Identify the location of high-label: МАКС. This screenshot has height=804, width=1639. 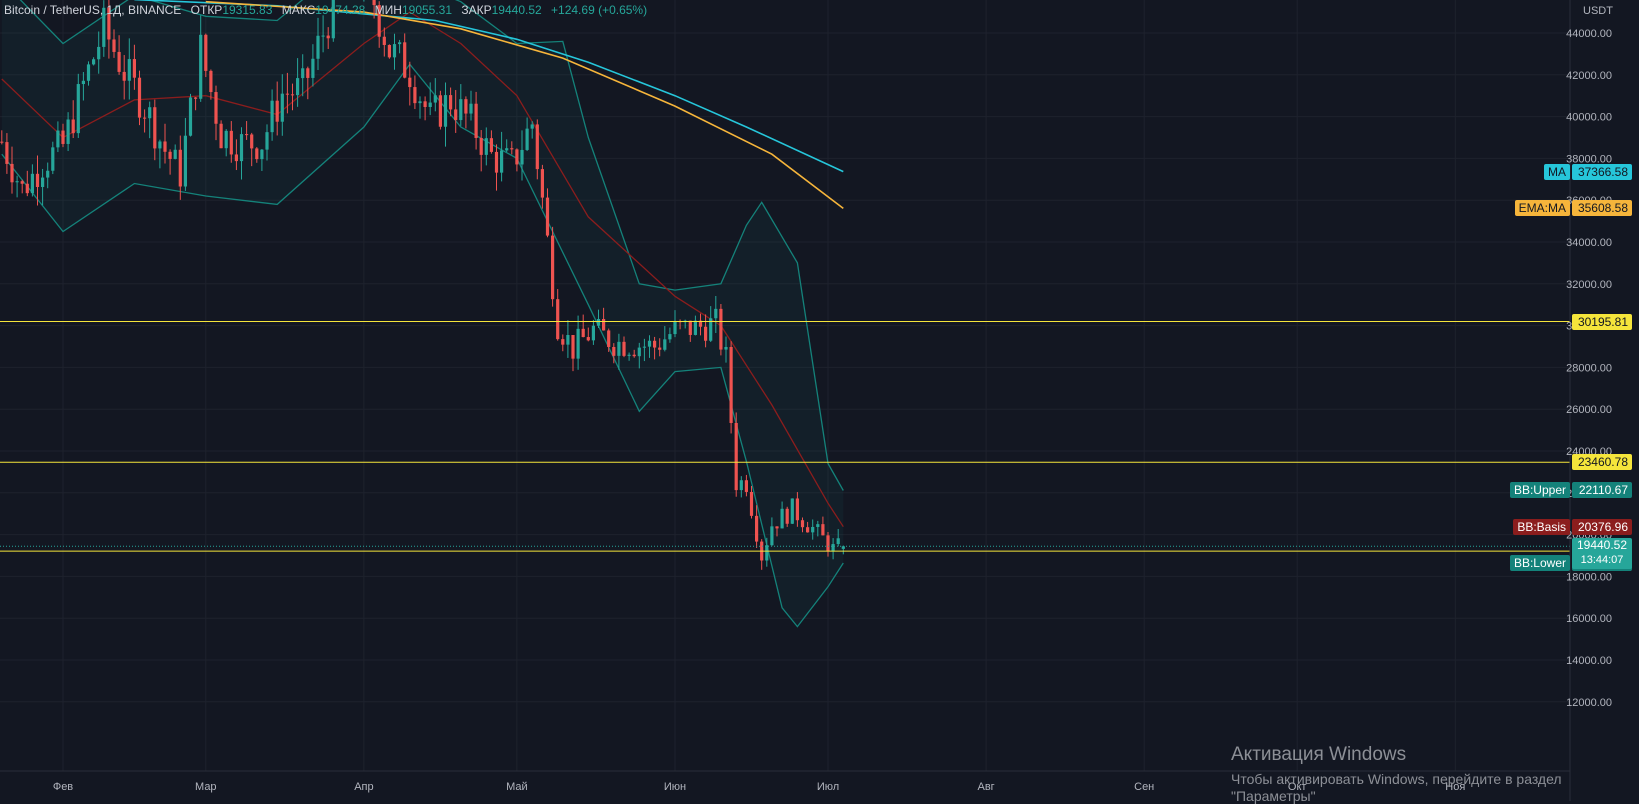
(298, 10).